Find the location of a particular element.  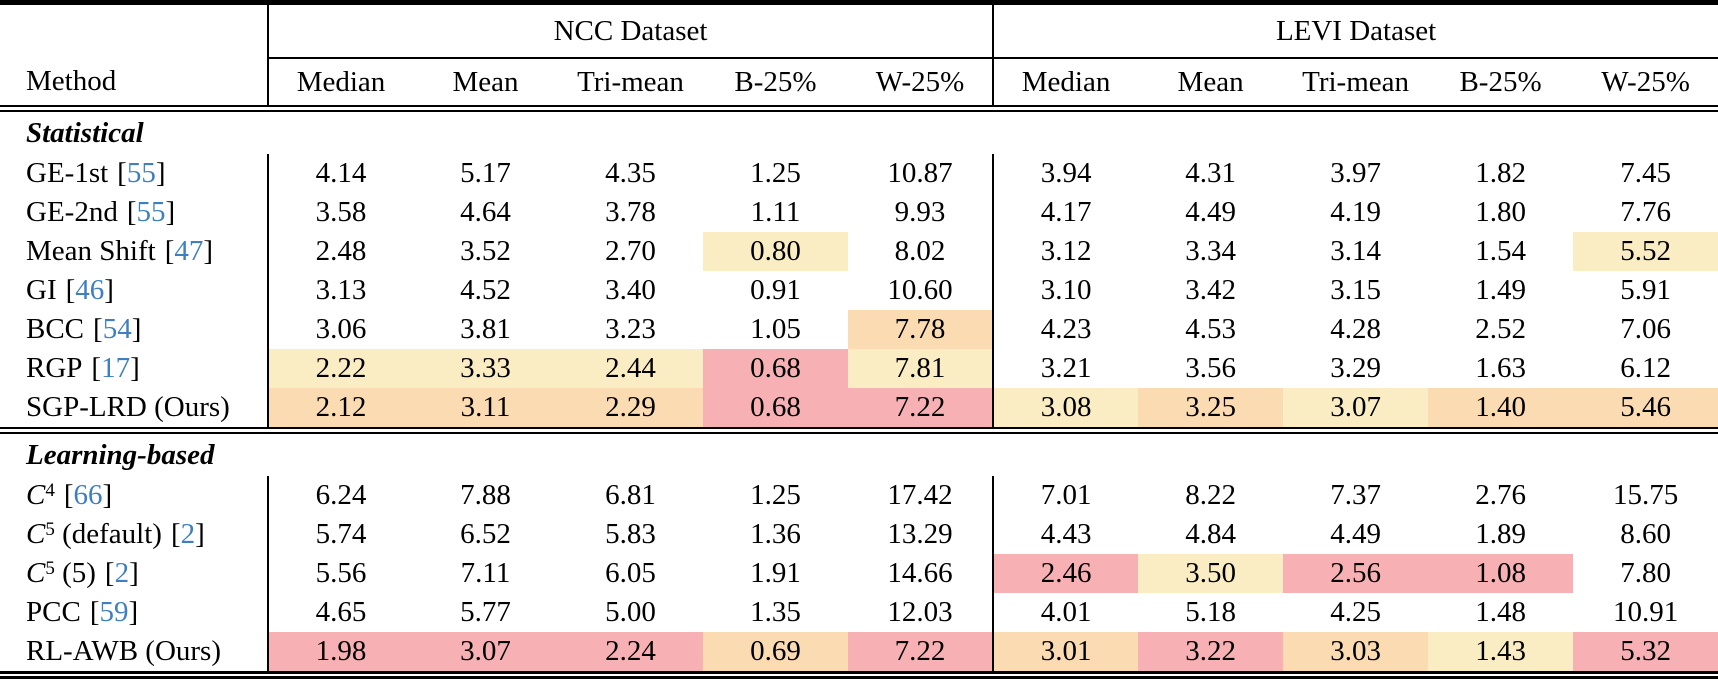

cell-value: 3.97 is located at coordinates (1355, 173).